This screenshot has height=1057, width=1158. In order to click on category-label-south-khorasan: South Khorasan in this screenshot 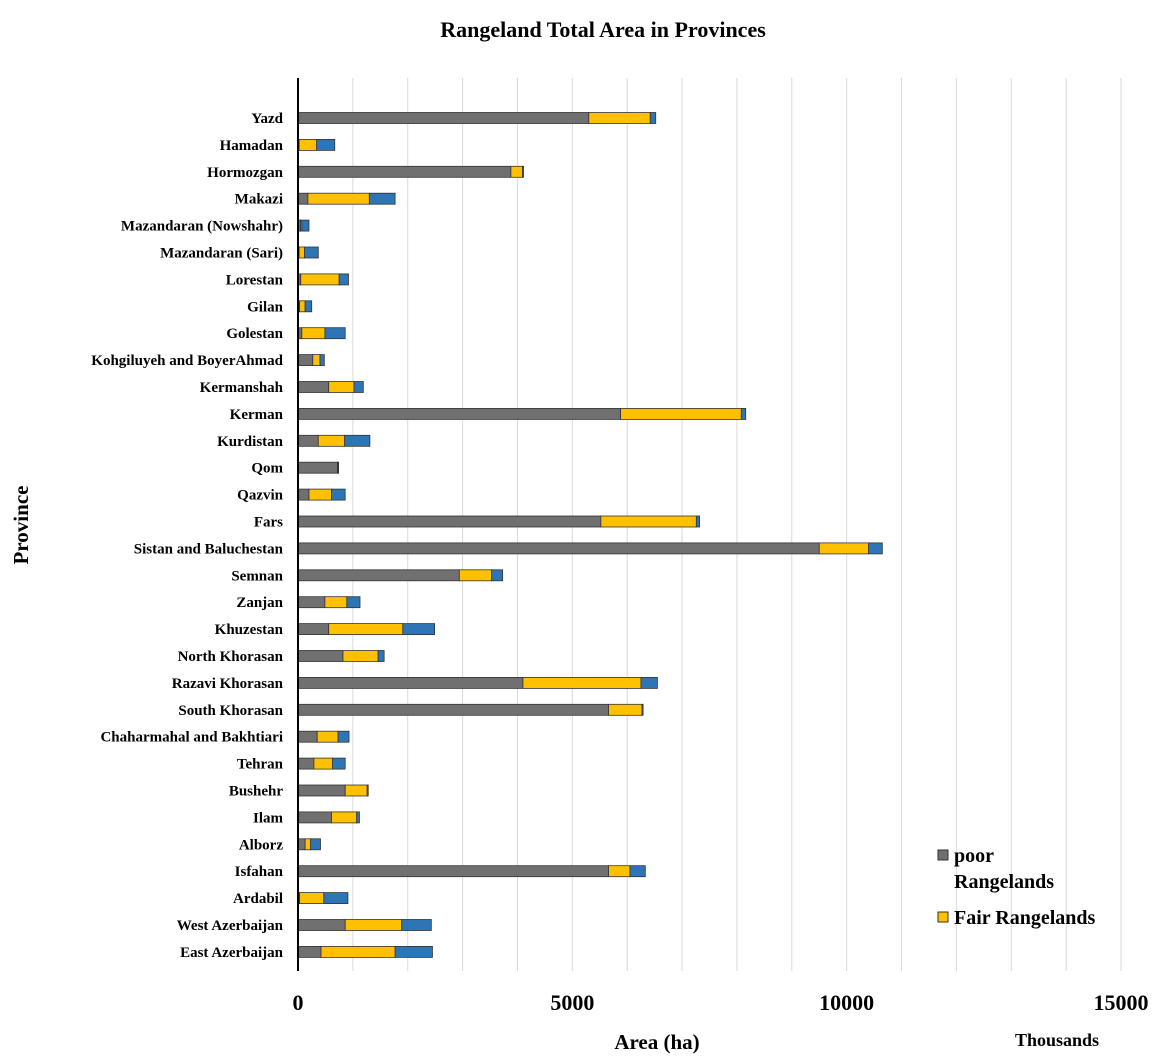, I will do `click(230, 711)`.